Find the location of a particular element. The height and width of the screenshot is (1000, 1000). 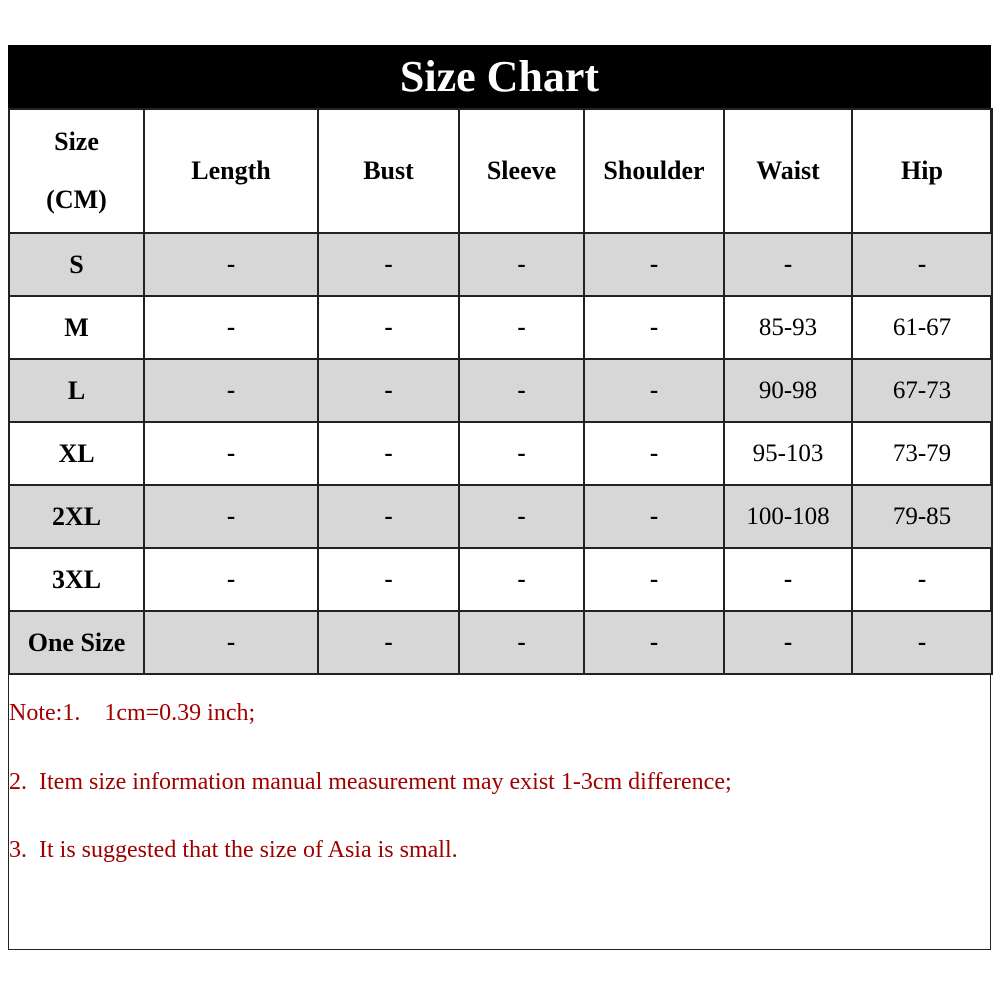

header-sleeve: Sleeve is located at coordinates (521, 171).